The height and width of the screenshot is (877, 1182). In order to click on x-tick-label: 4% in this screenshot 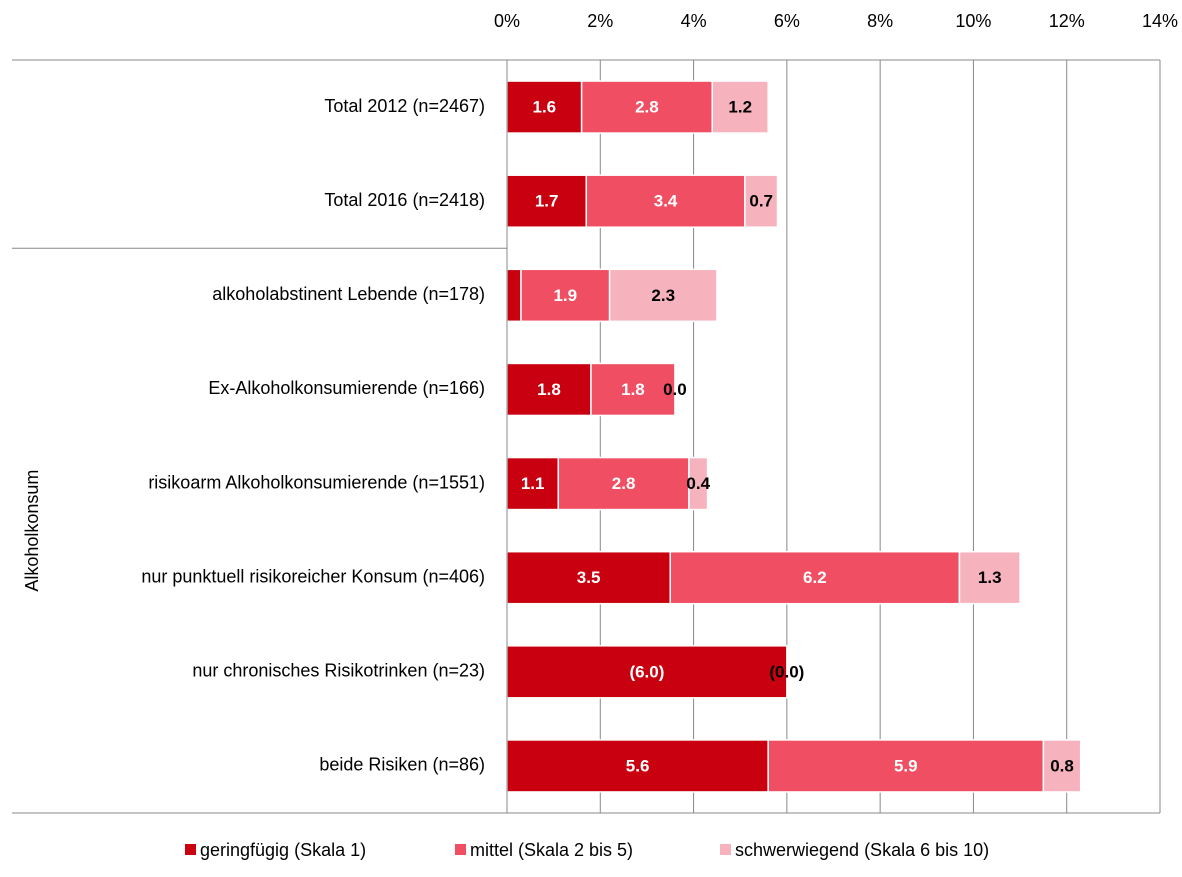, I will do `click(694, 21)`.